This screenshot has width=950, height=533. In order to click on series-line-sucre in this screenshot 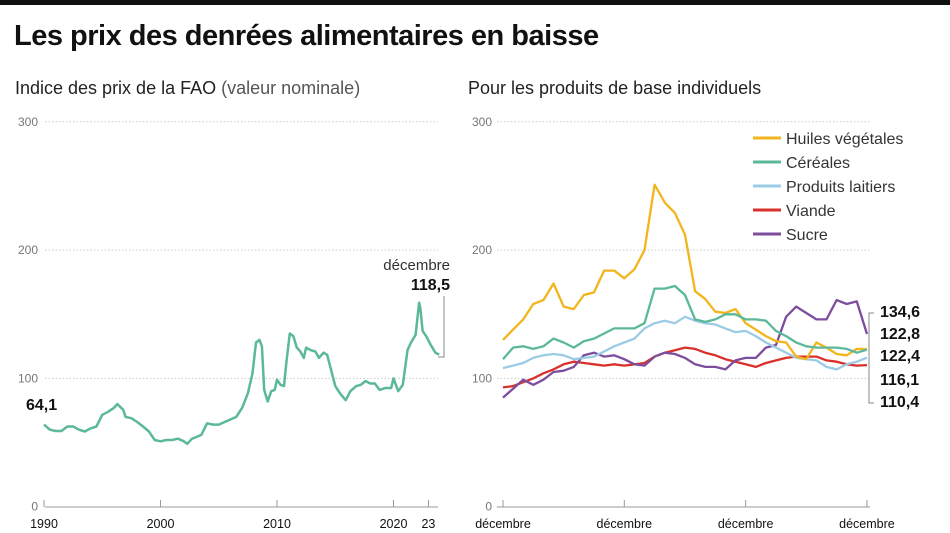, I will do `click(685, 348)`.